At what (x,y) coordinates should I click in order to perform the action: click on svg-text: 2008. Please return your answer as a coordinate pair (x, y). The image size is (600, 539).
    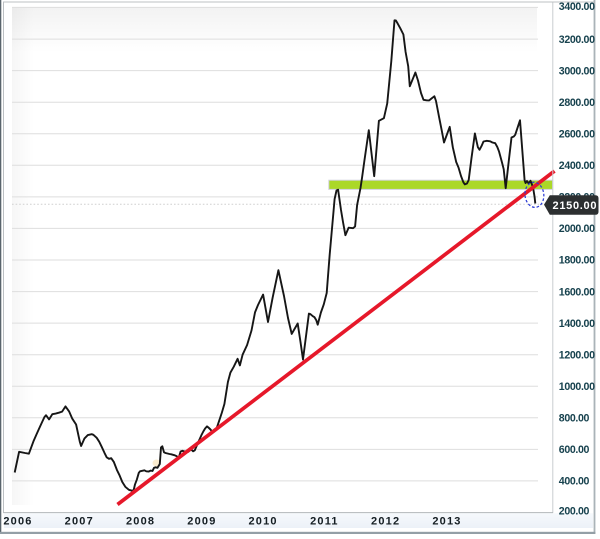
    Looking at the image, I should click on (140, 522).